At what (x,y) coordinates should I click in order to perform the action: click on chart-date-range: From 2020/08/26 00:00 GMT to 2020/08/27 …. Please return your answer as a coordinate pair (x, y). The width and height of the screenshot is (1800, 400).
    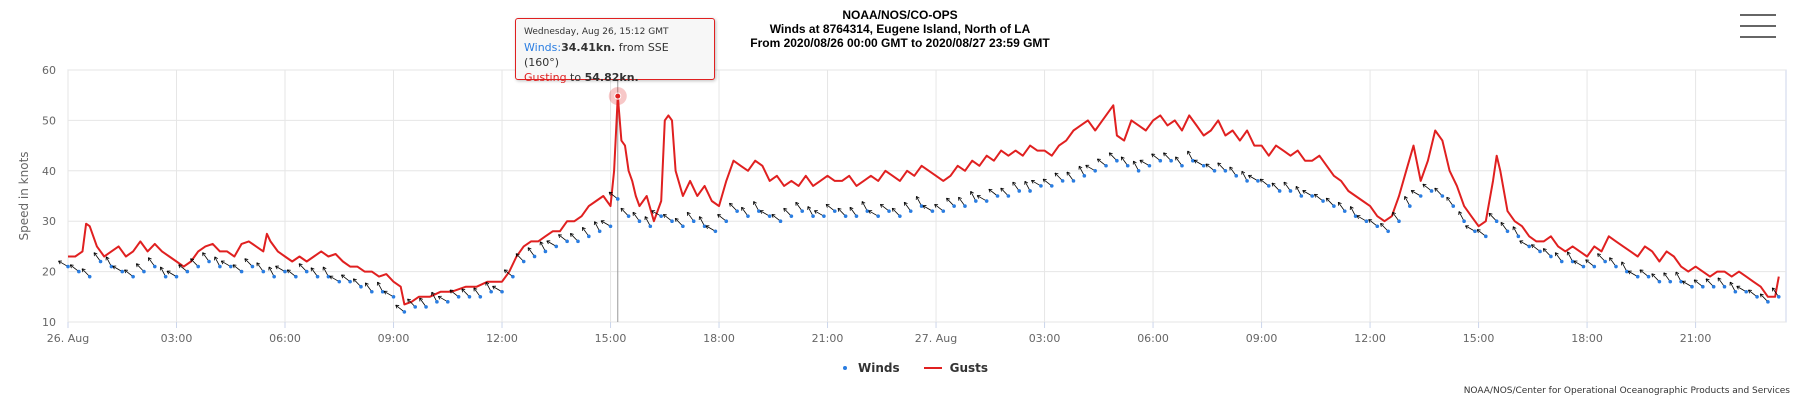
    Looking at the image, I should click on (900, 43).